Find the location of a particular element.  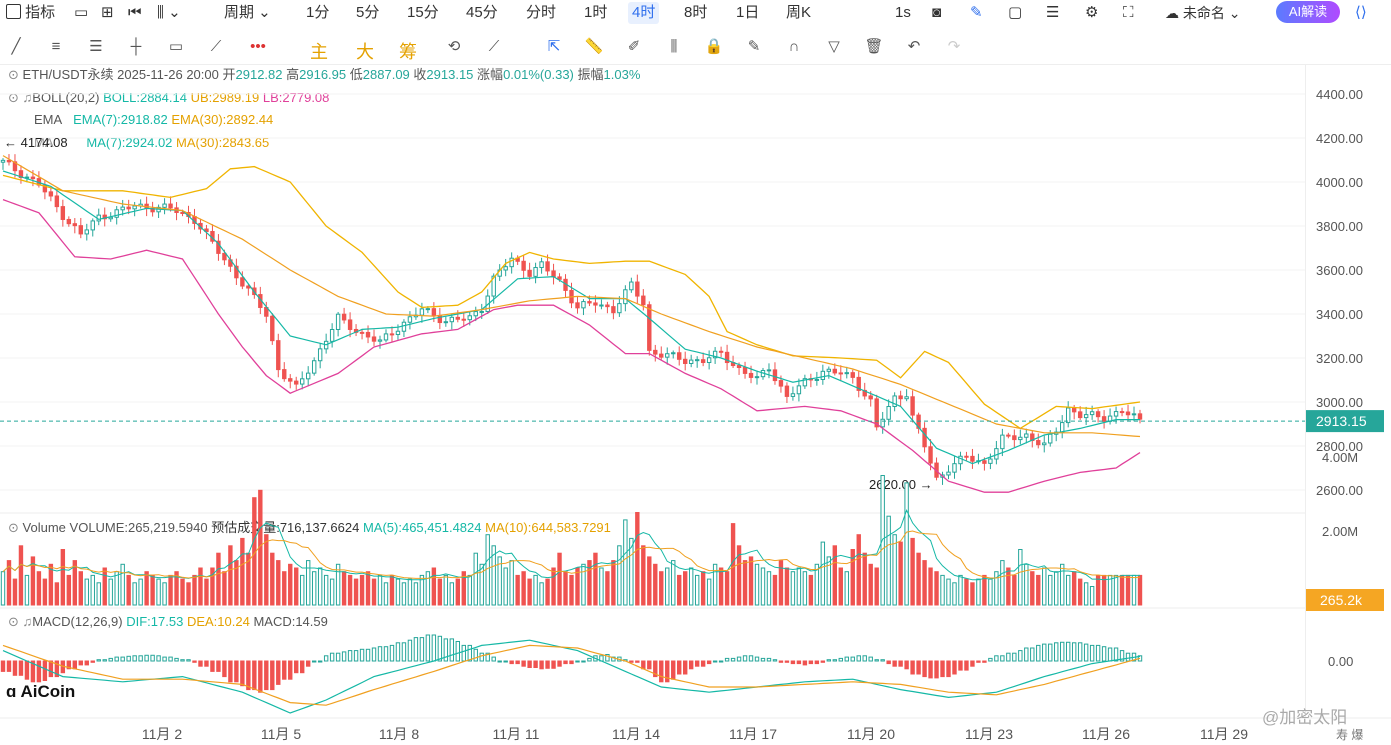

period-1h: 1时 is located at coordinates (596, 12).